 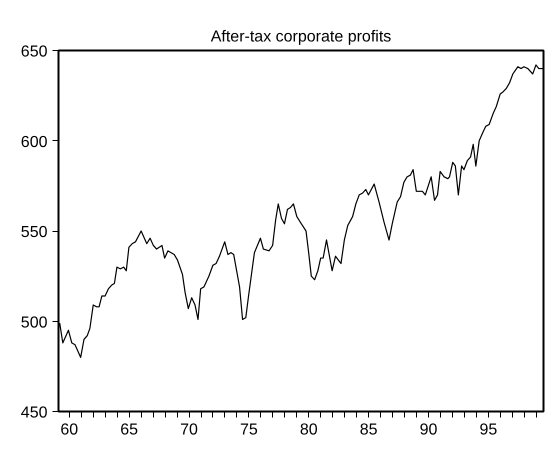 I want to click on chart-title: After-tax corporate profits, so click(x=301, y=37).